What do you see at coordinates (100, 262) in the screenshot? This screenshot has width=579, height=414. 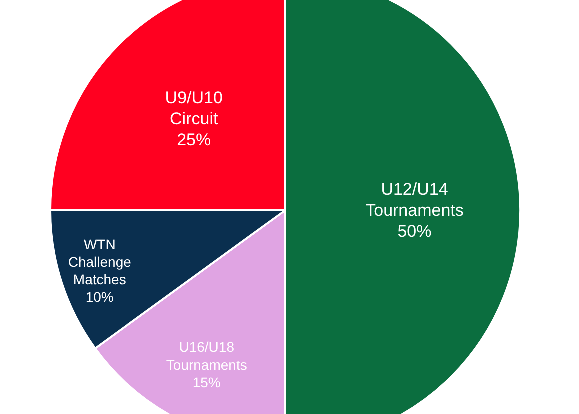 I see `slice-label: WTN Challenge Matches` at bounding box center [100, 262].